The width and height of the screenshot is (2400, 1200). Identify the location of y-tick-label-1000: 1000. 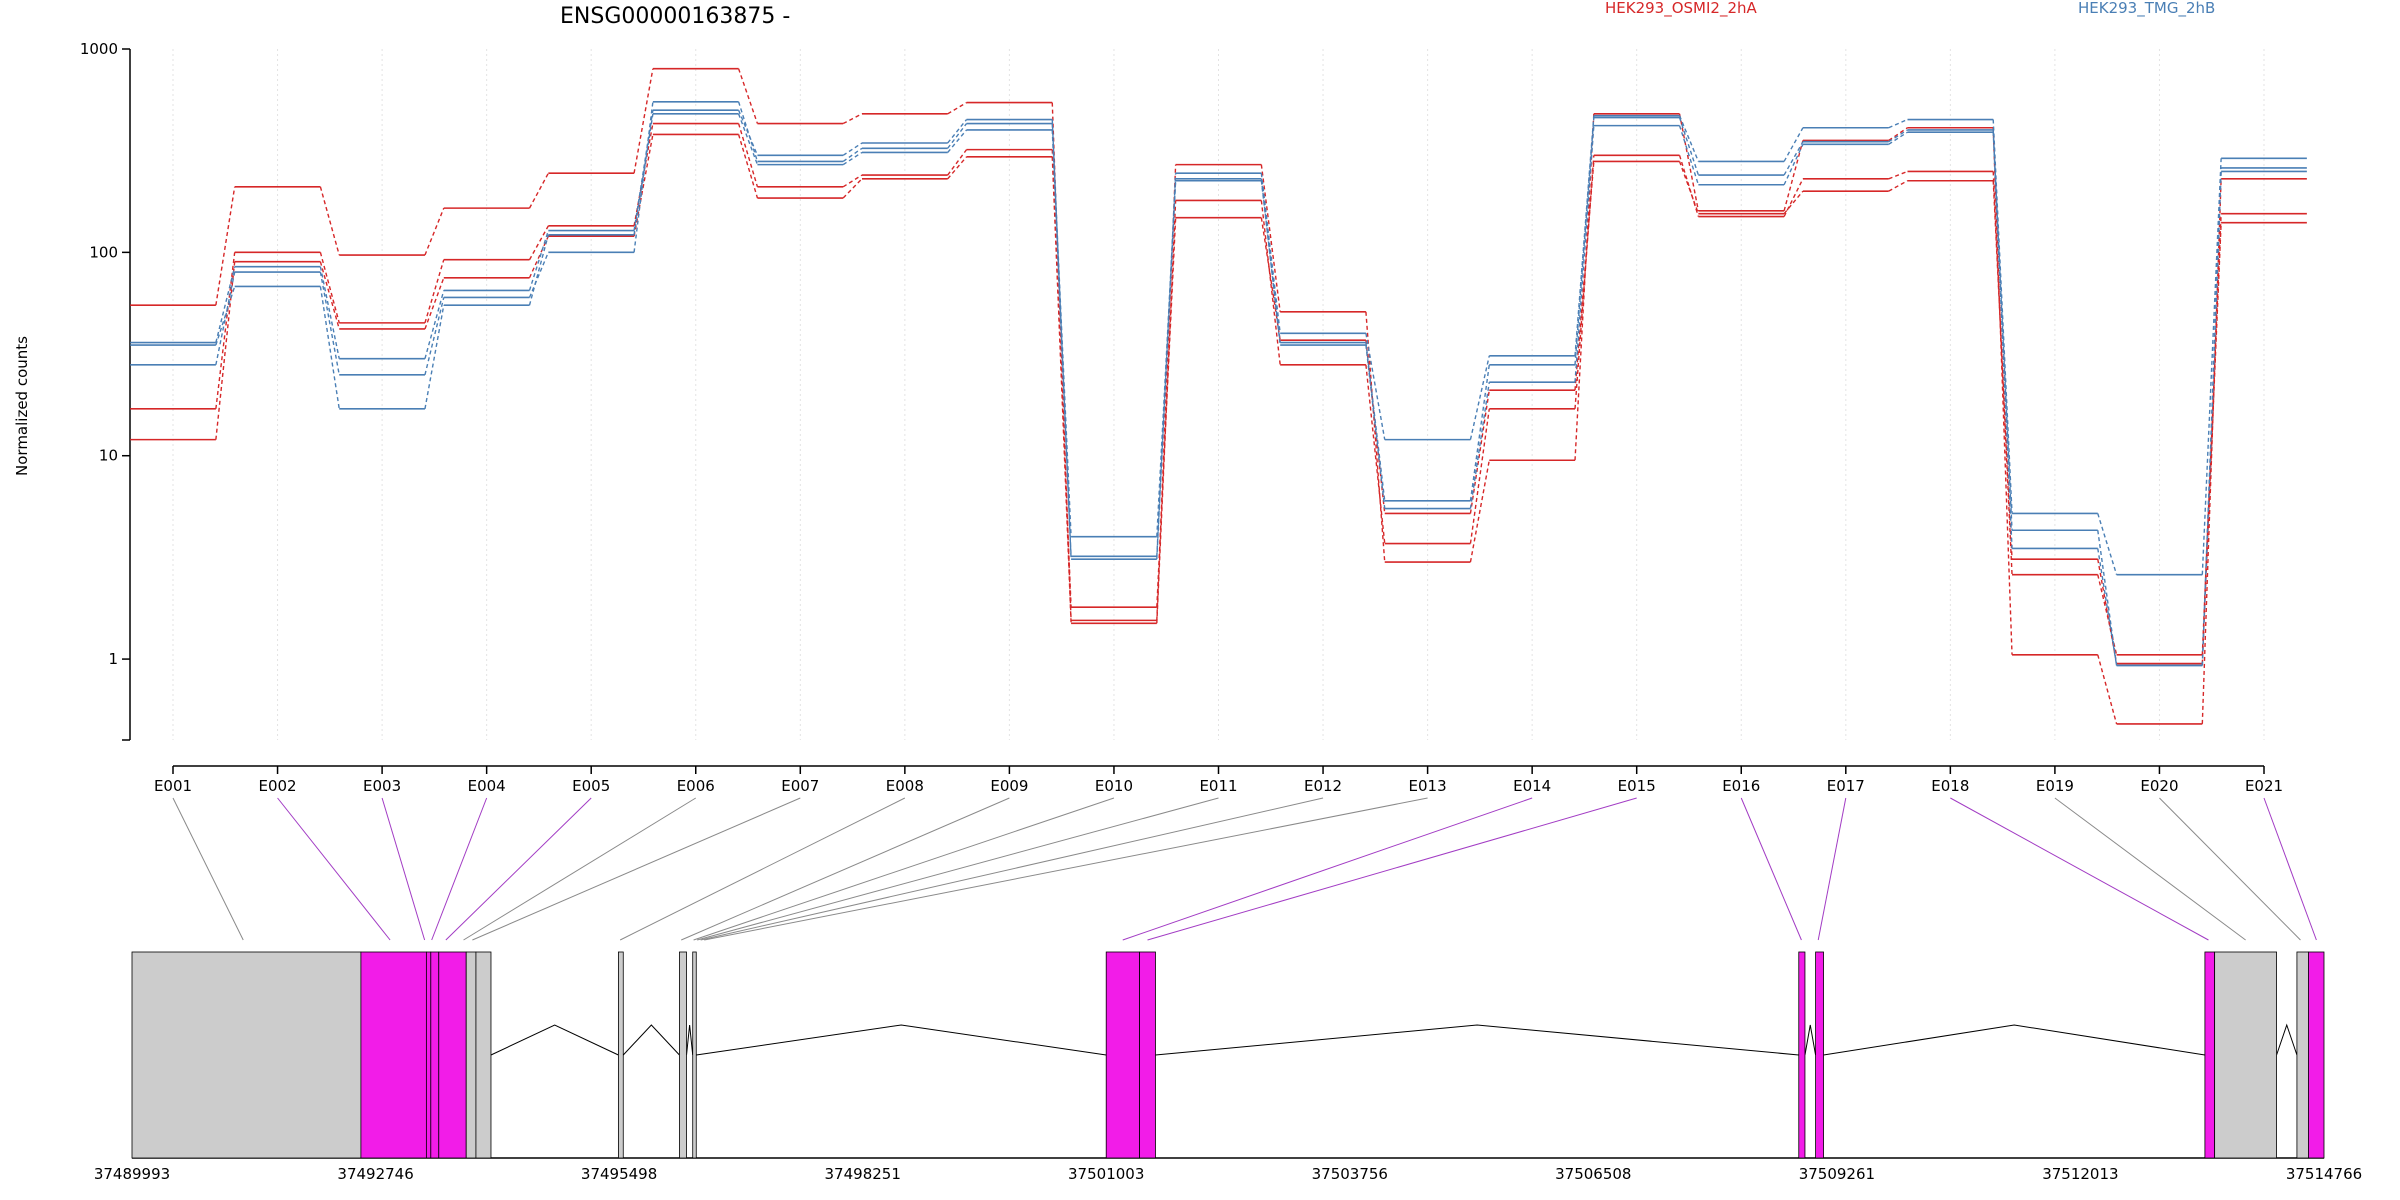
(99, 49).